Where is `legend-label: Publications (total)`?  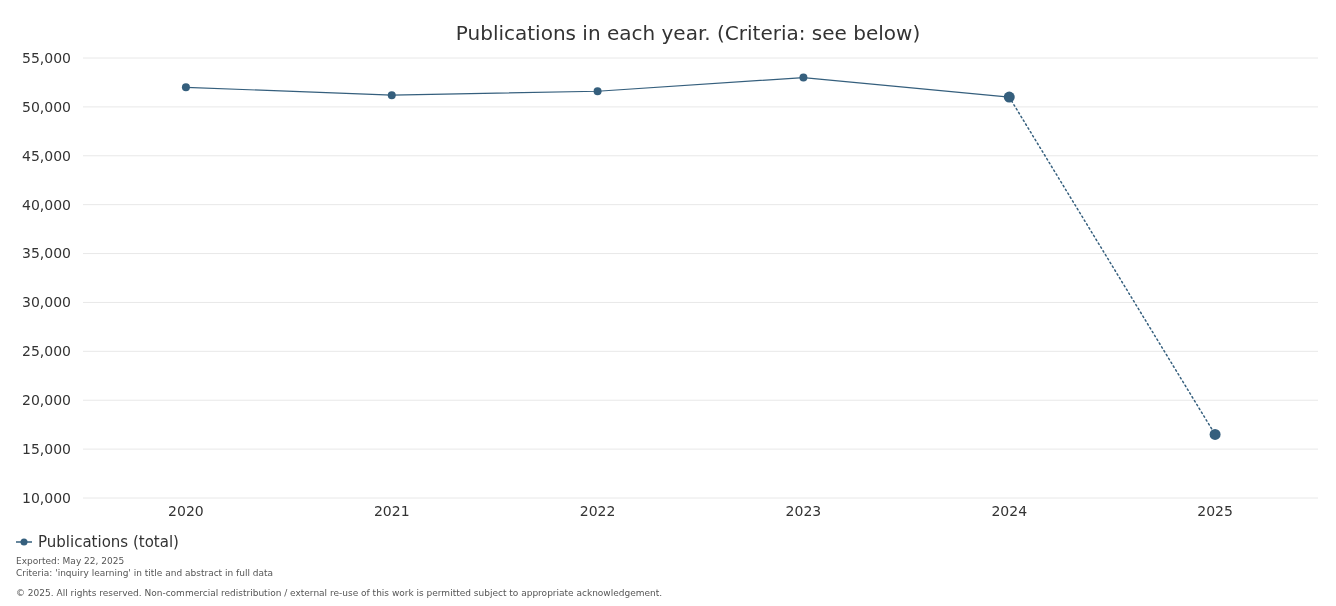 legend-label: Publications (total) is located at coordinates (108, 542).